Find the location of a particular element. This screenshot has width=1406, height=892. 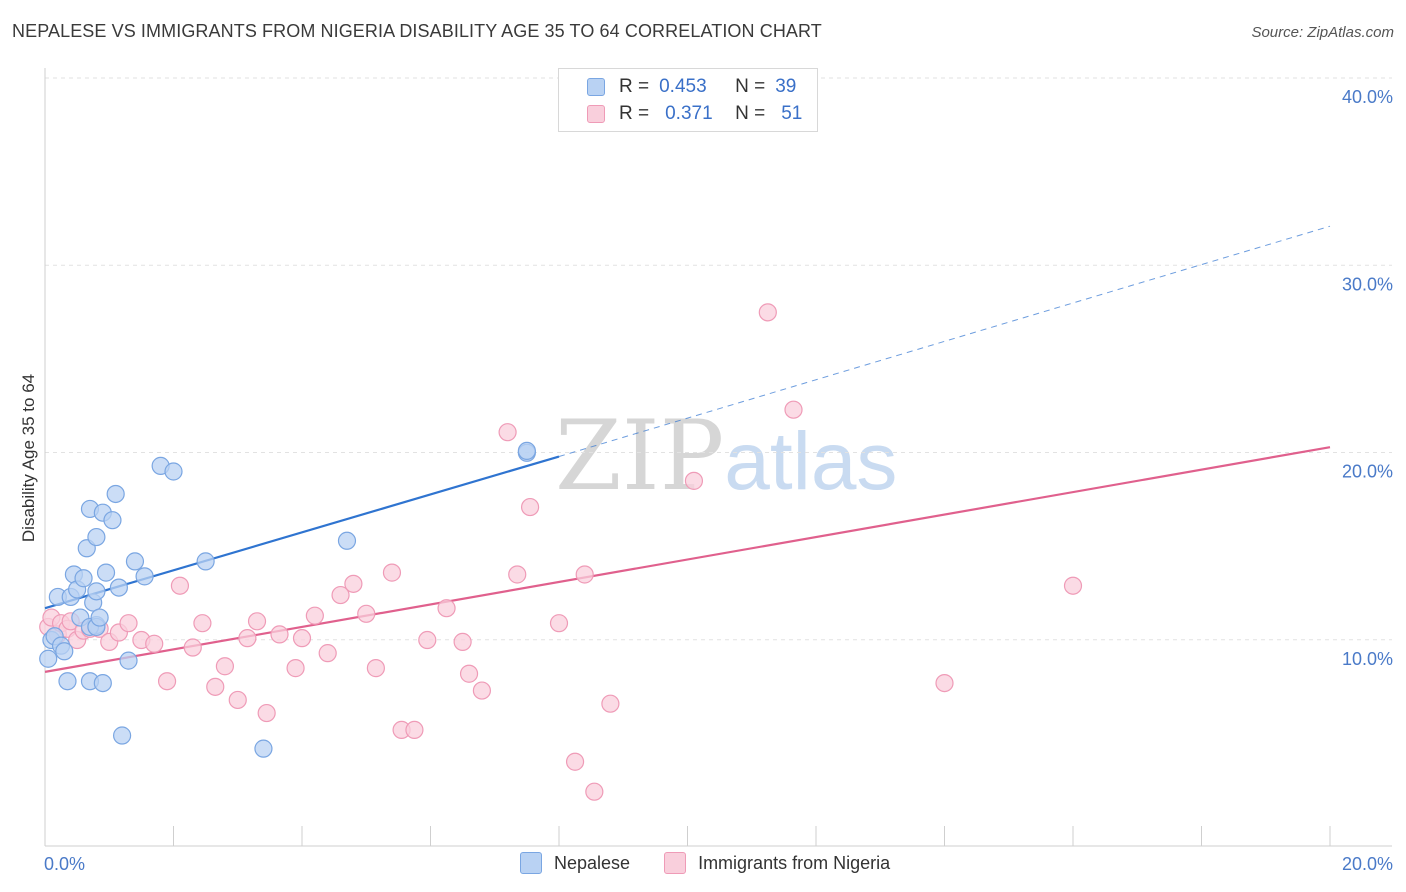

x-tick-label-max: 20.0% is located at coordinates (1367, 864).